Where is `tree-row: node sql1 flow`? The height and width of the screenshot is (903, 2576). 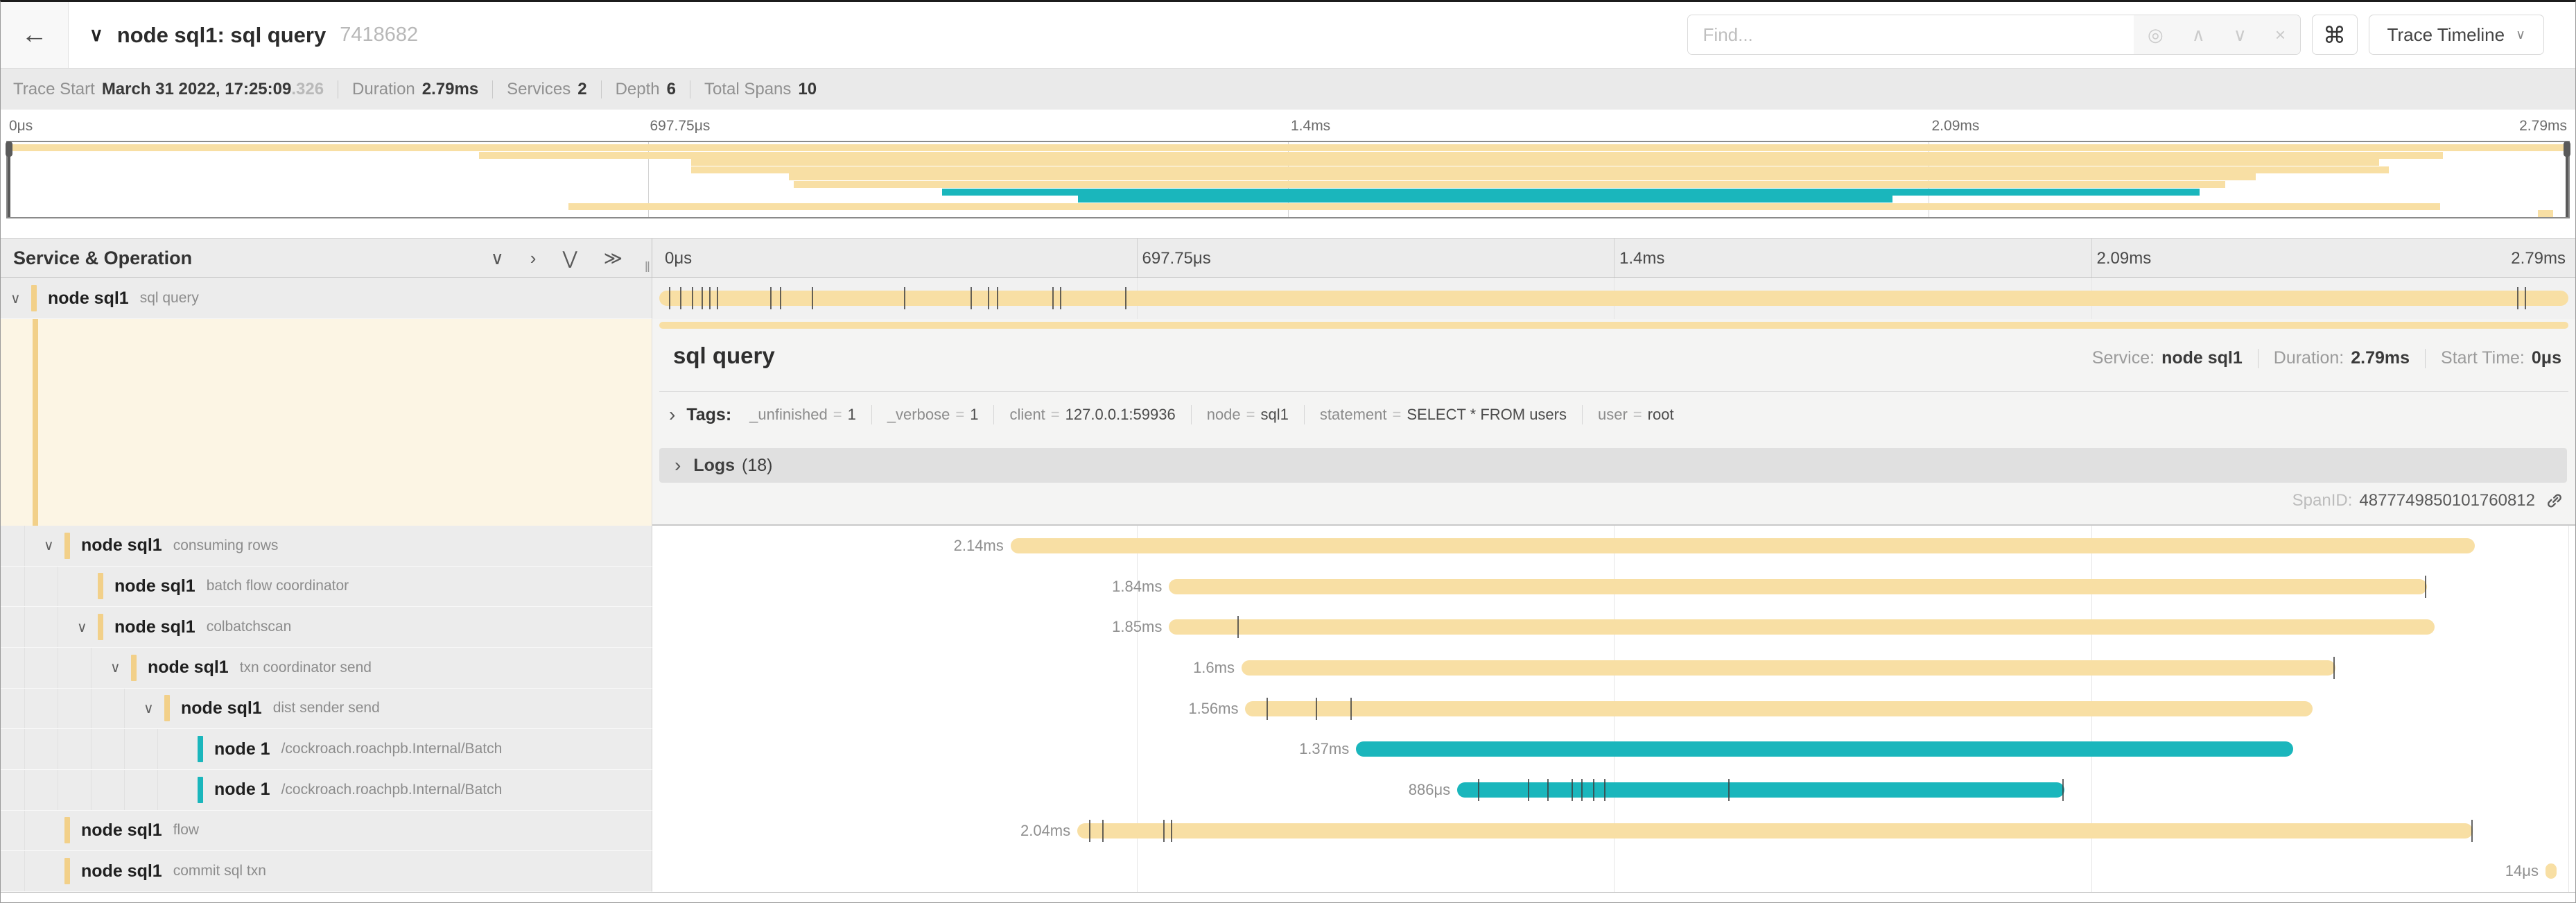 tree-row: node sql1 flow is located at coordinates (326, 831).